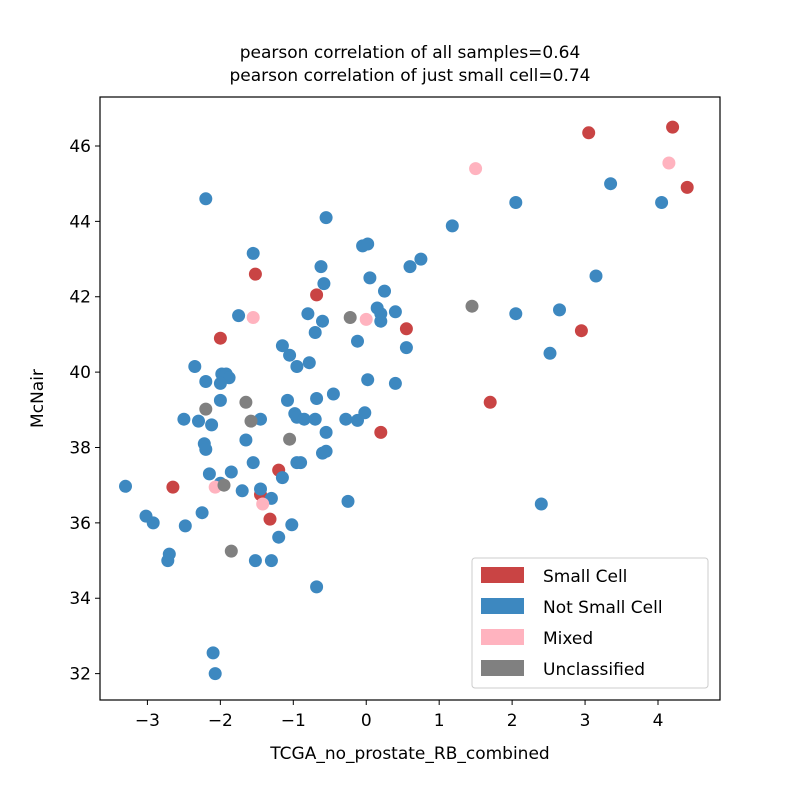 The image size is (800, 800). What do you see at coordinates (502, 637) in the screenshot?
I see `legend-swatch-mixed` at bounding box center [502, 637].